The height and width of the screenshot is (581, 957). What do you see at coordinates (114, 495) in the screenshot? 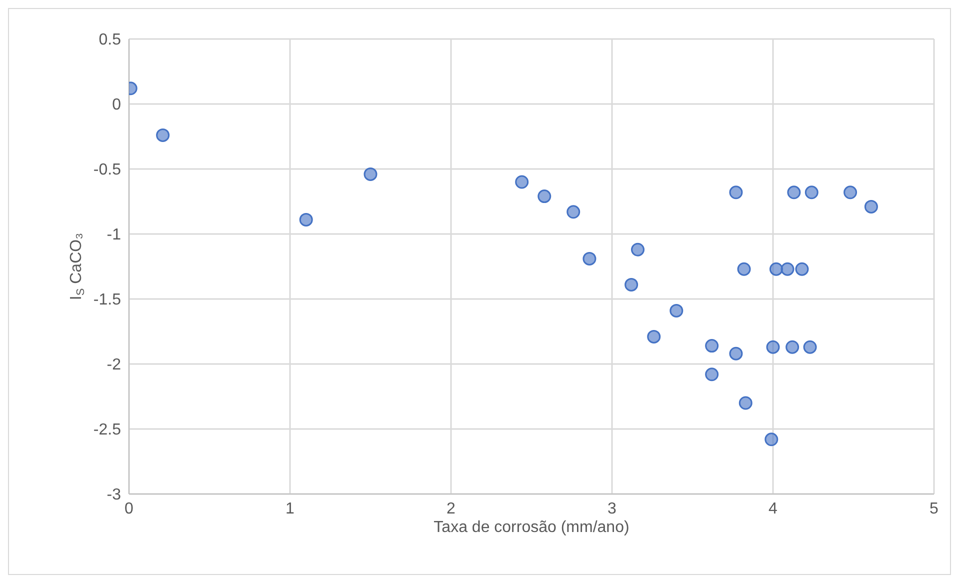
I see `y-tick-label: -3` at bounding box center [114, 495].